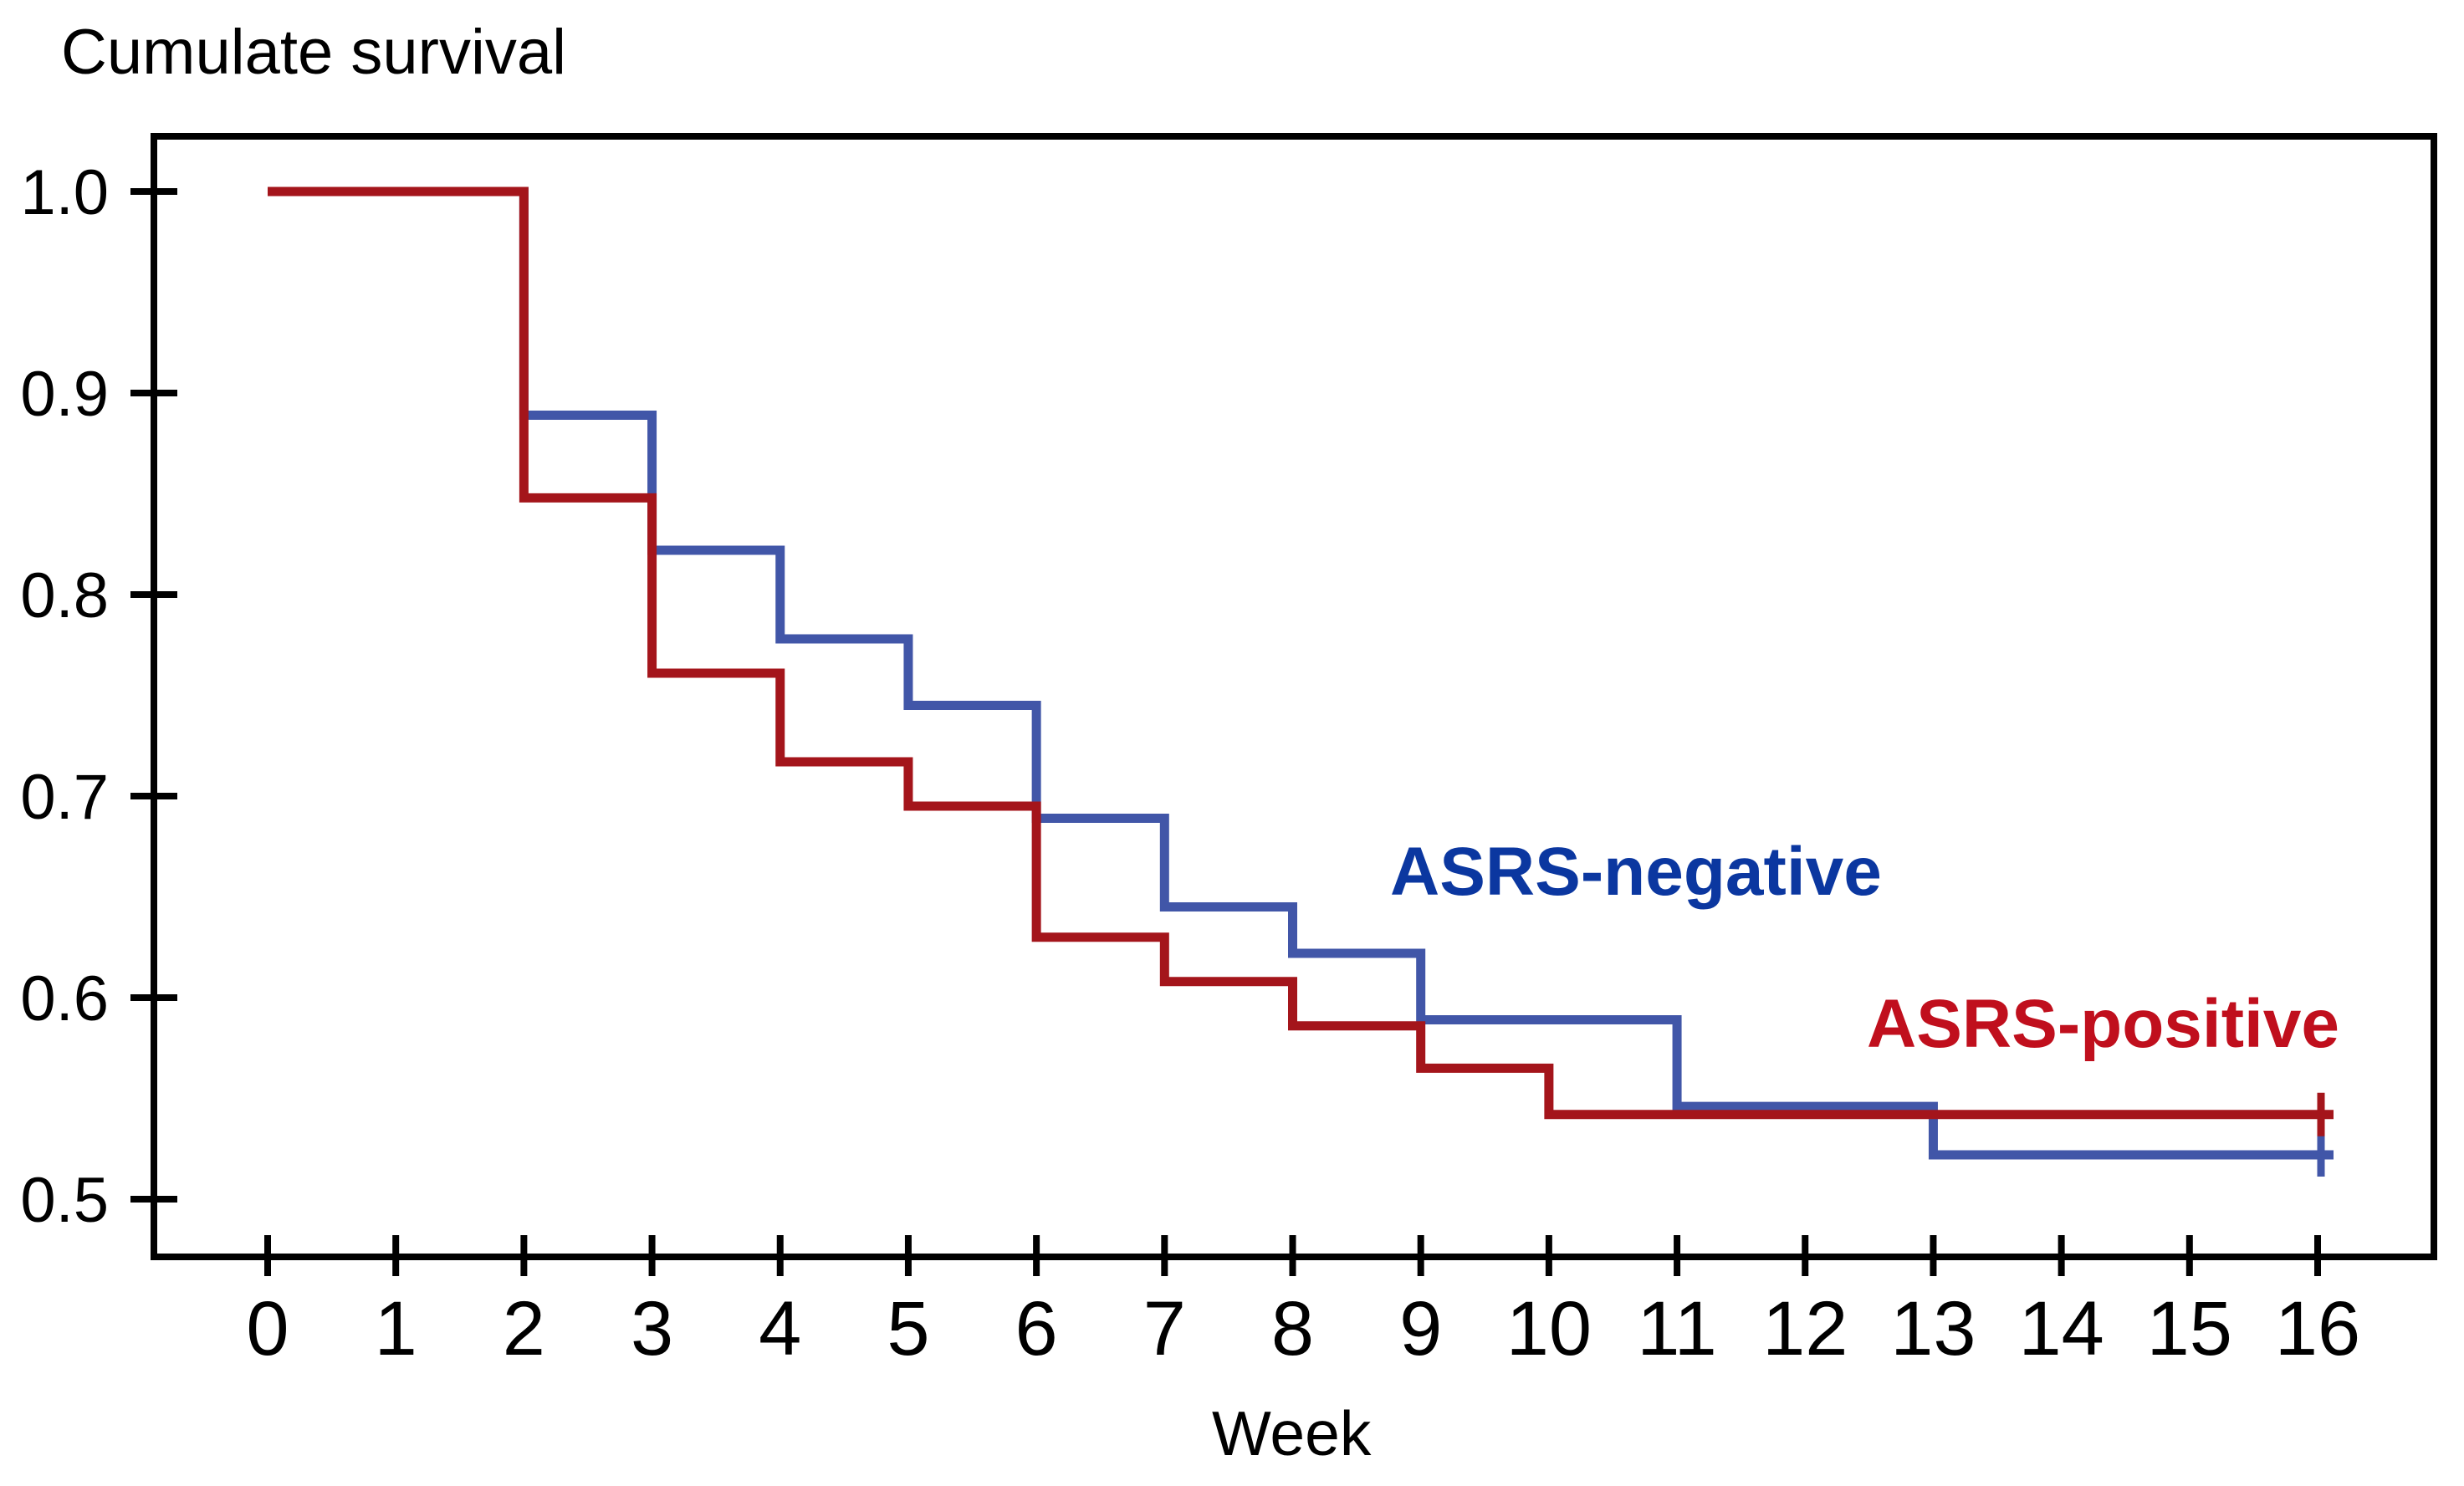 This screenshot has width=2464, height=1486. Describe the element at coordinates (64, 595) in the screenshot. I see `y-tick-label: 0.8` at that location.